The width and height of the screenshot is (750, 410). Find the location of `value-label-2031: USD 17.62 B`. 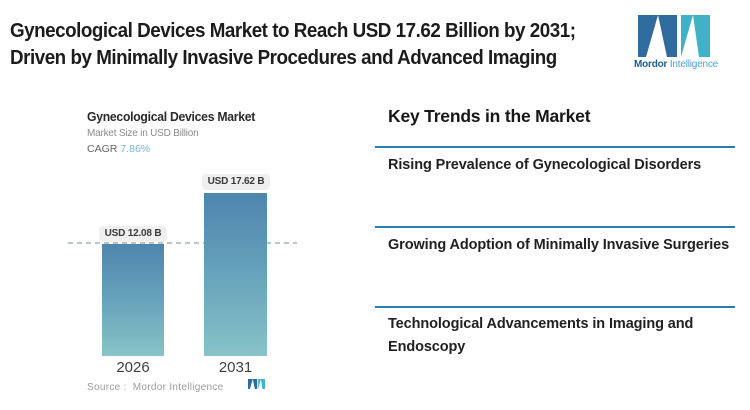

value-label-2031: USD 17.62 B is located at coordinates (236, 182).